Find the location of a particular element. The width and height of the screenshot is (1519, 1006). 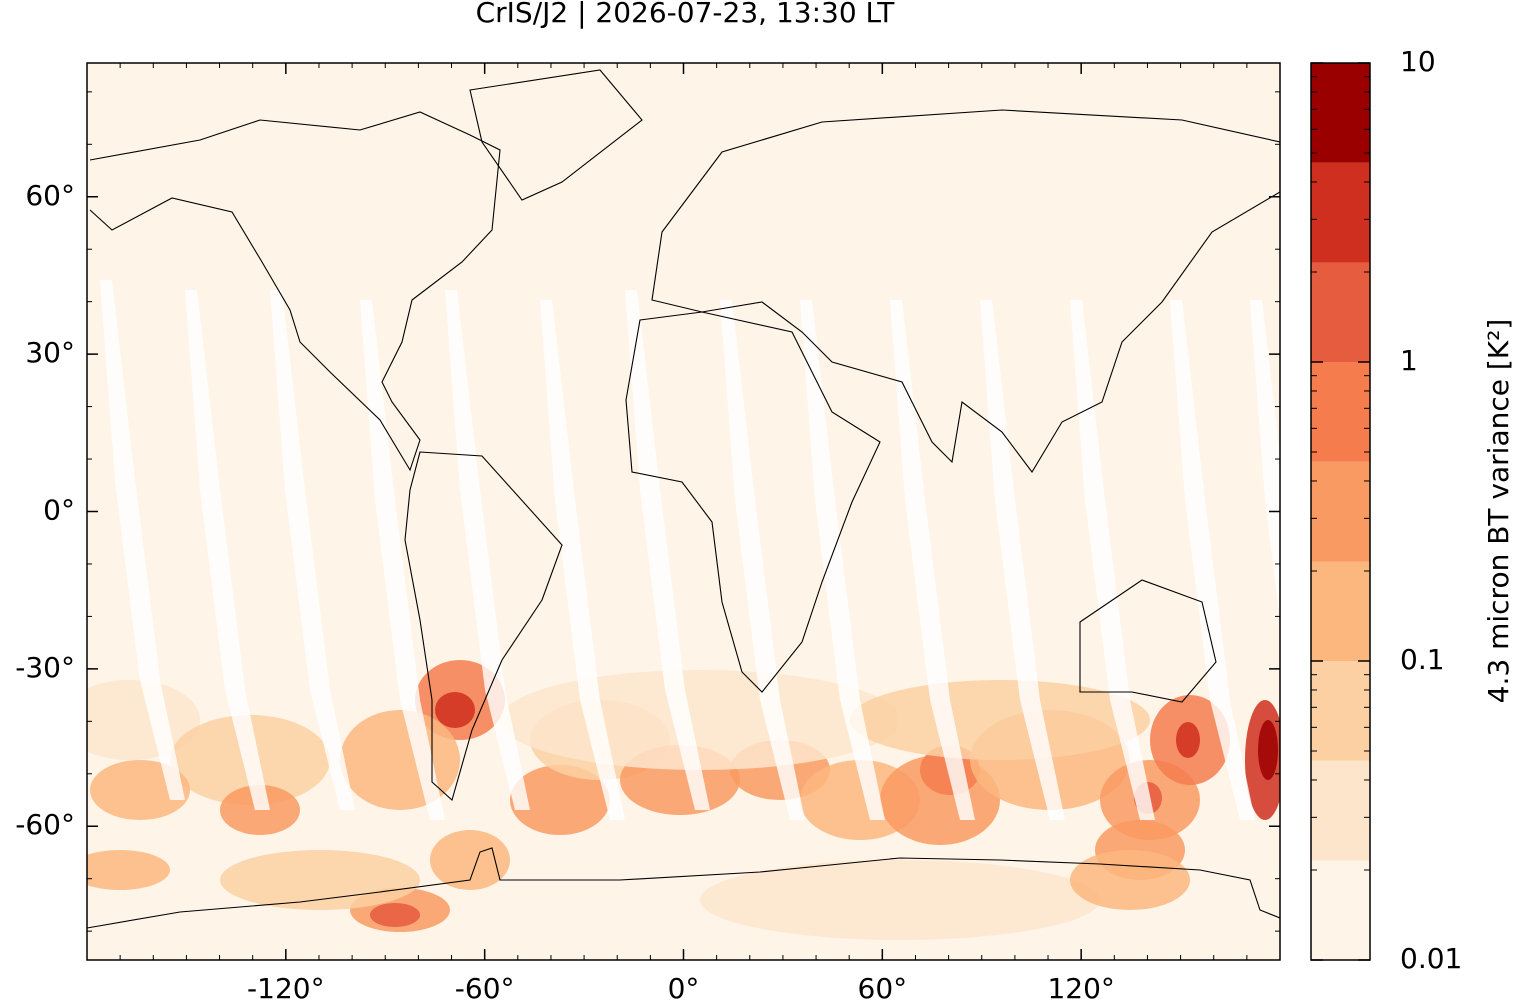

y-tick-label: -30° is located at coordinates (45, 667).